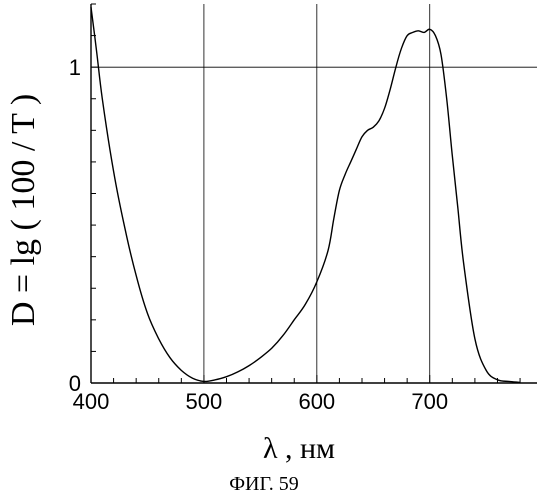  I want to click on x-axis-label: λ , нм, so click(299, 448).